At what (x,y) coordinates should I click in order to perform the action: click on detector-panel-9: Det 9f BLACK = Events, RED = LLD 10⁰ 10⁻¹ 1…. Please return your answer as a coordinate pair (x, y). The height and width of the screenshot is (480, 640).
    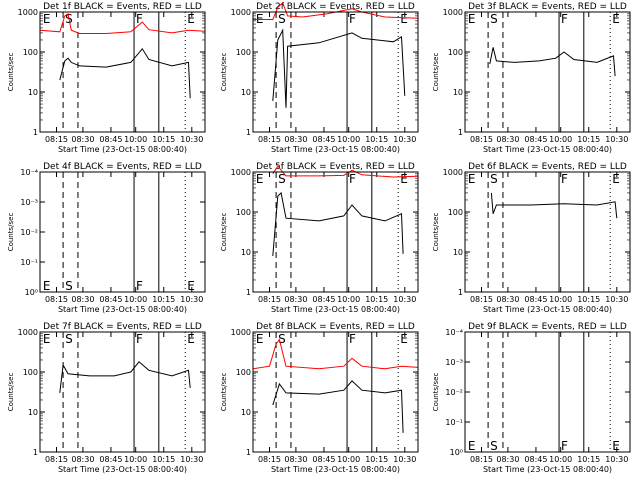
    Looking at the image, I should click on (531, 398).